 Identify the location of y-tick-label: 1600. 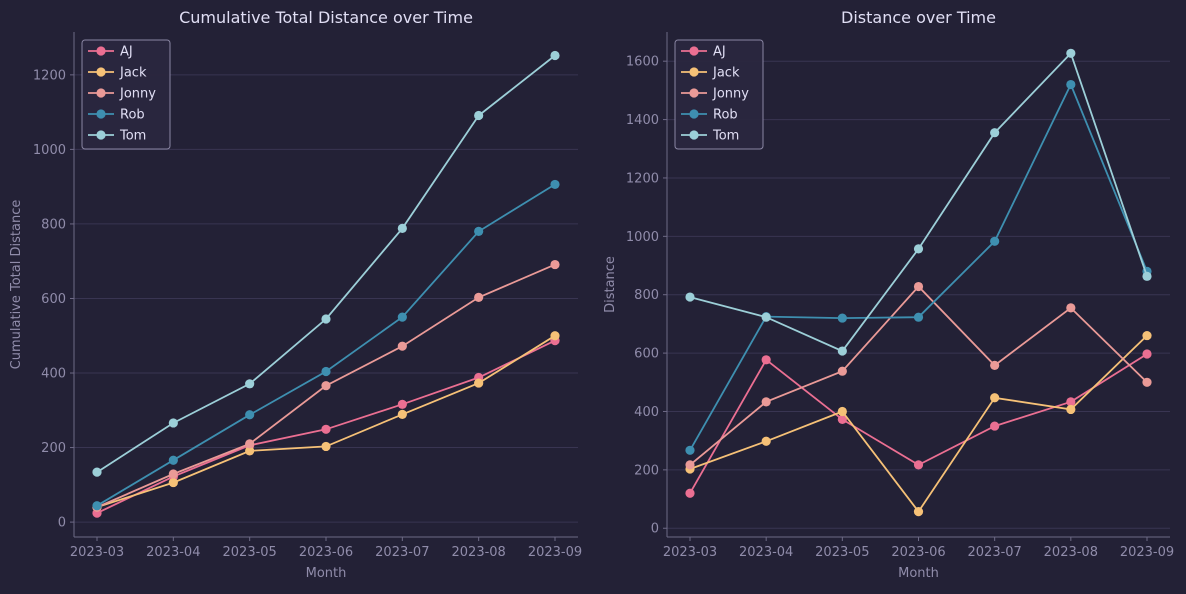
(642, 62).